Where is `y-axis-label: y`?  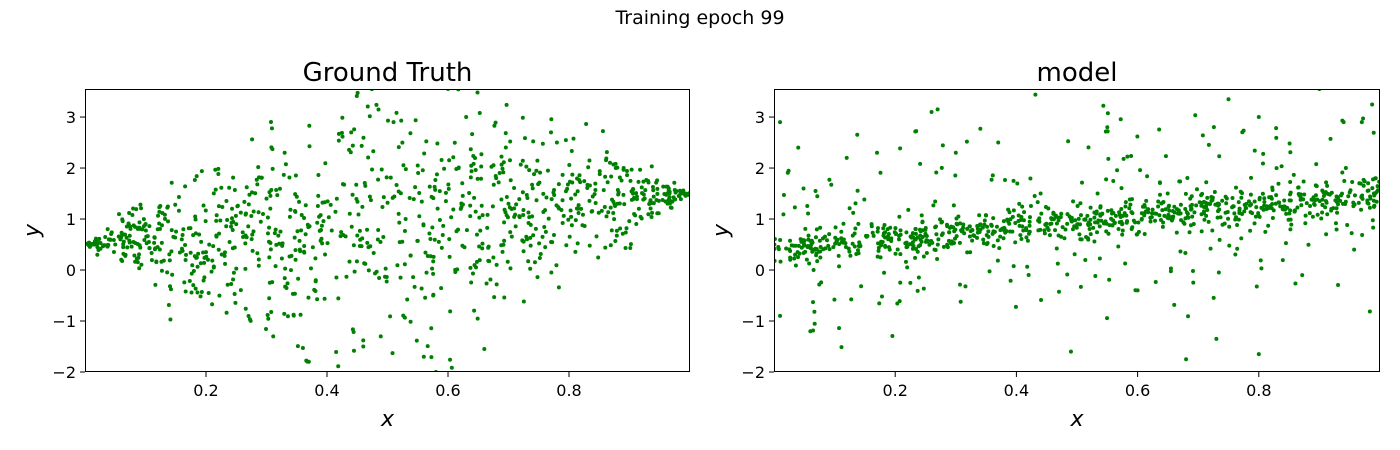 y-axis-label: y is located at coordinates (32, 230).